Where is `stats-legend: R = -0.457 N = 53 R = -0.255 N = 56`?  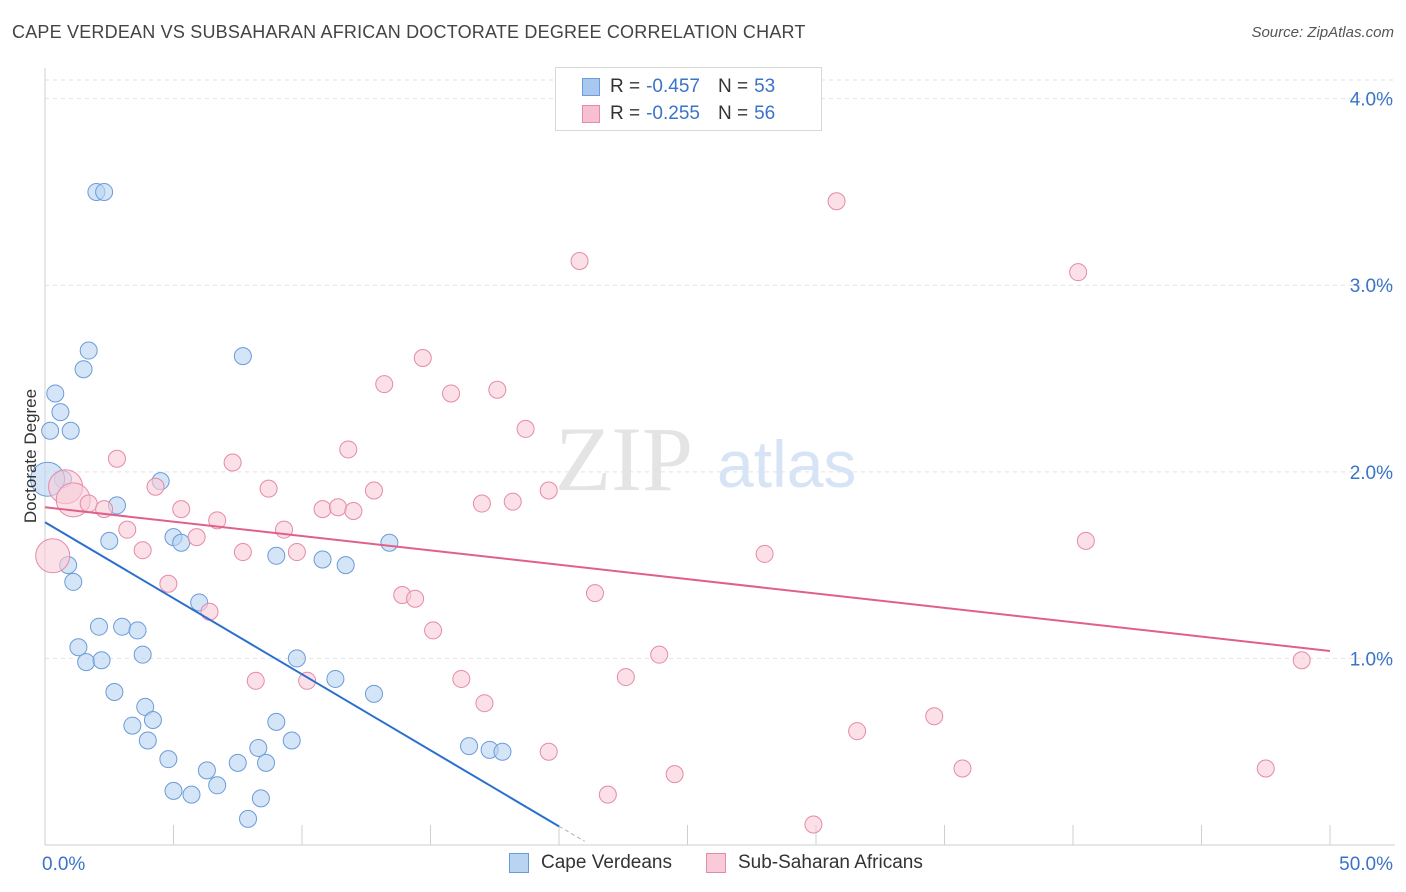
stats-legend: R = -0.457 N = 53 R = -0.255 N = 56 is located at coordinates (688, 99).